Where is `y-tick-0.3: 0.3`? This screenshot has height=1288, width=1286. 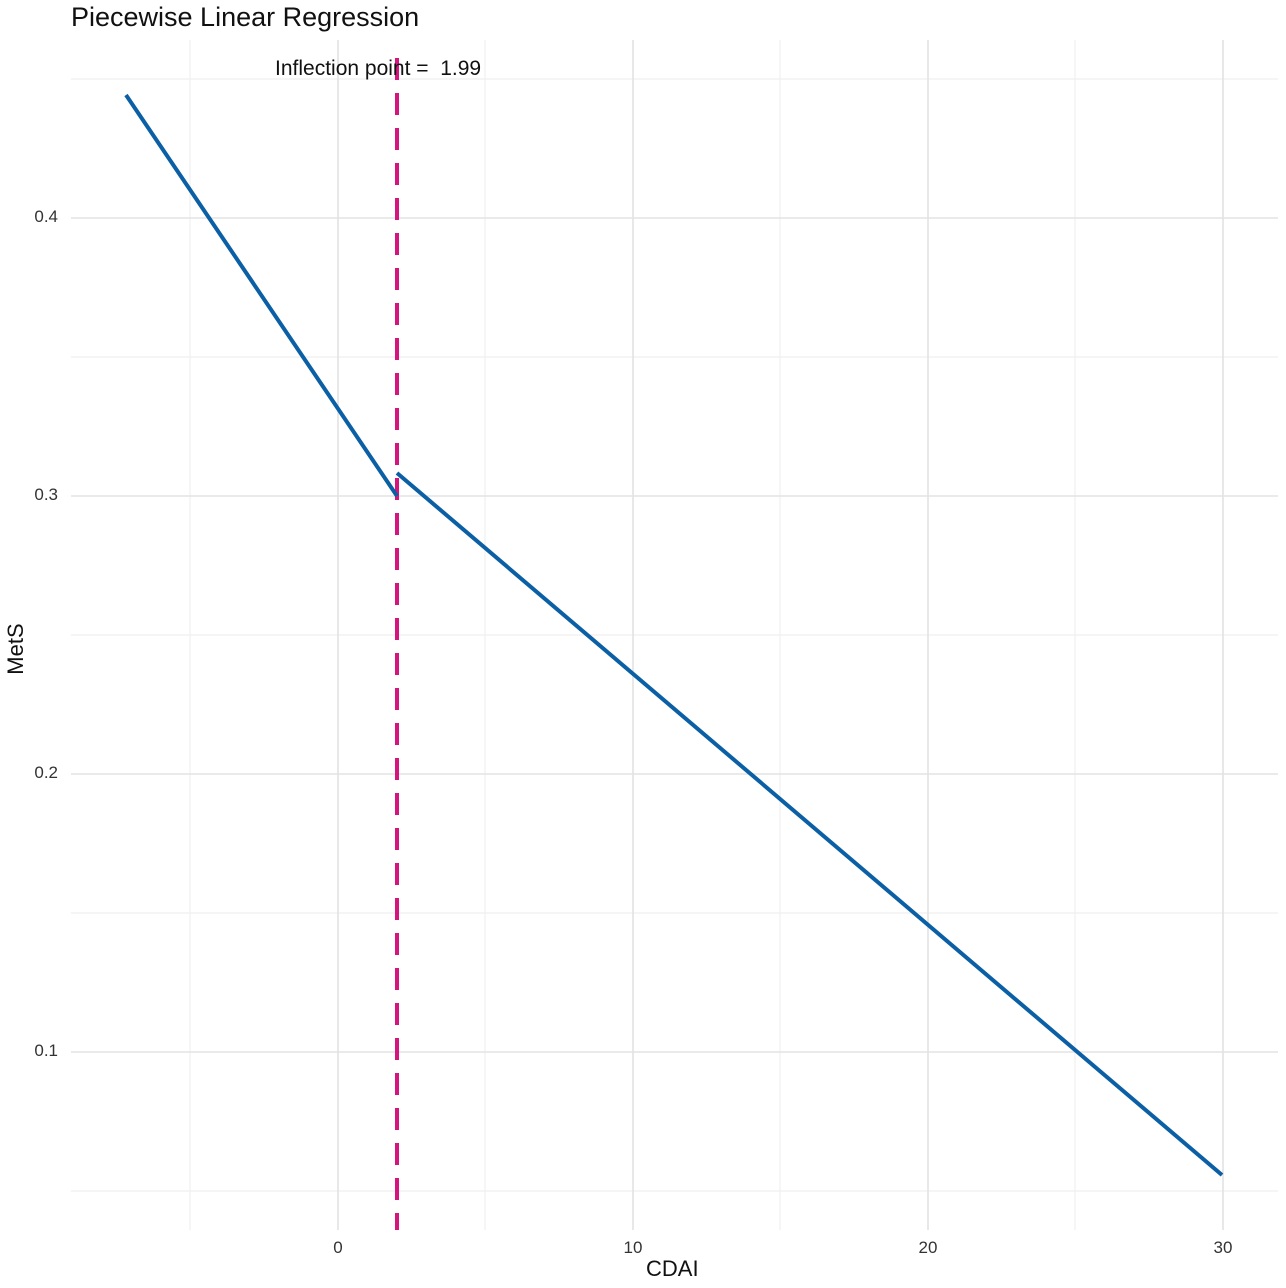 y-tick-0.3: 0.3 is located at coordinates (46, 494).